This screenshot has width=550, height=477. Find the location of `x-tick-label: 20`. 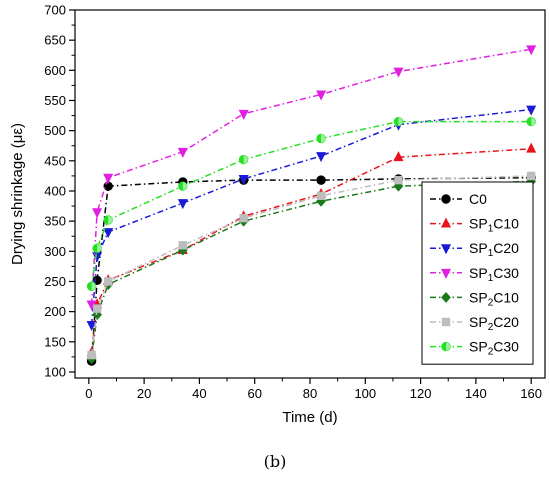

x-tick-label: 20 is located at coordinates (144, 393).